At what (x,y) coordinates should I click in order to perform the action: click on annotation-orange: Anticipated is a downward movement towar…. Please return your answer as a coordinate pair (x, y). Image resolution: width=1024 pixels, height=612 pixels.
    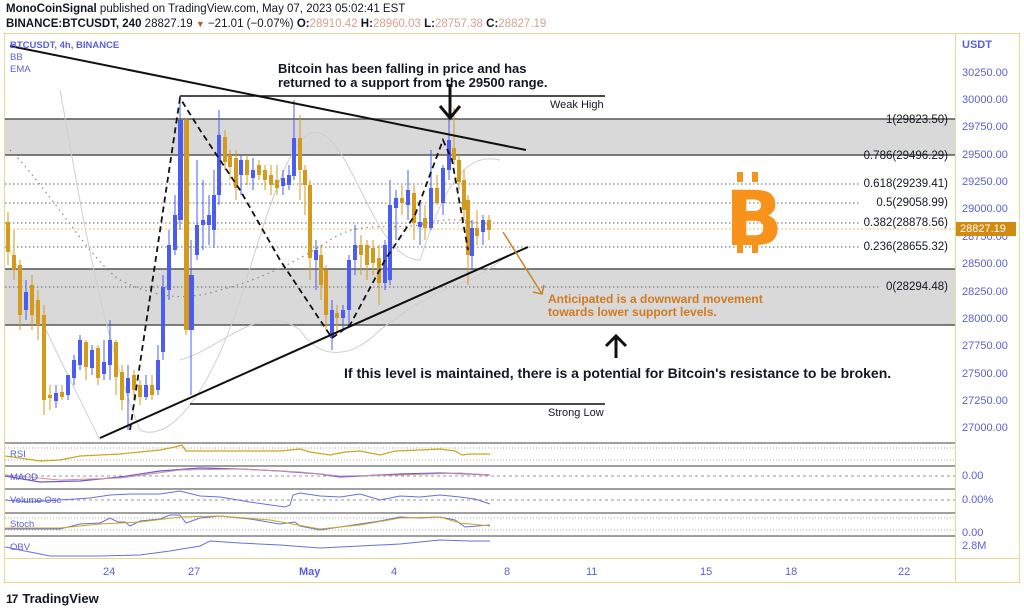
    Looking at the image, I should click on (655, 306).